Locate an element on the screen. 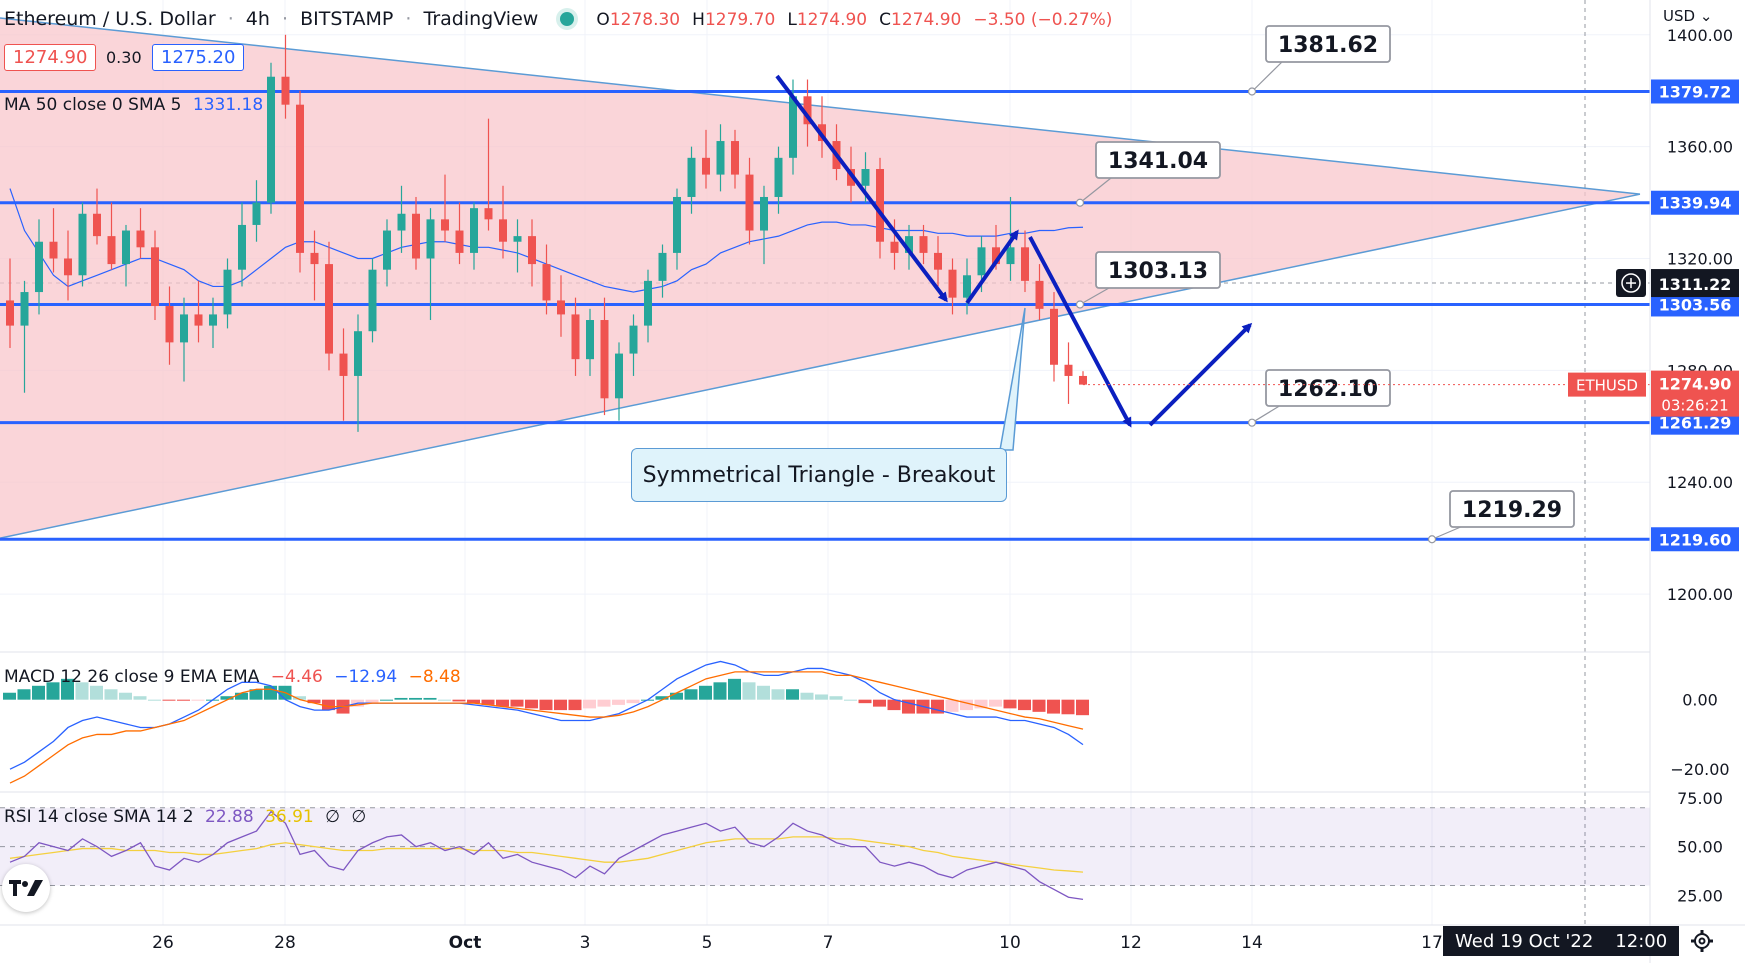  ohlc-high: H1279.70 is located at coordinates (734, 20).